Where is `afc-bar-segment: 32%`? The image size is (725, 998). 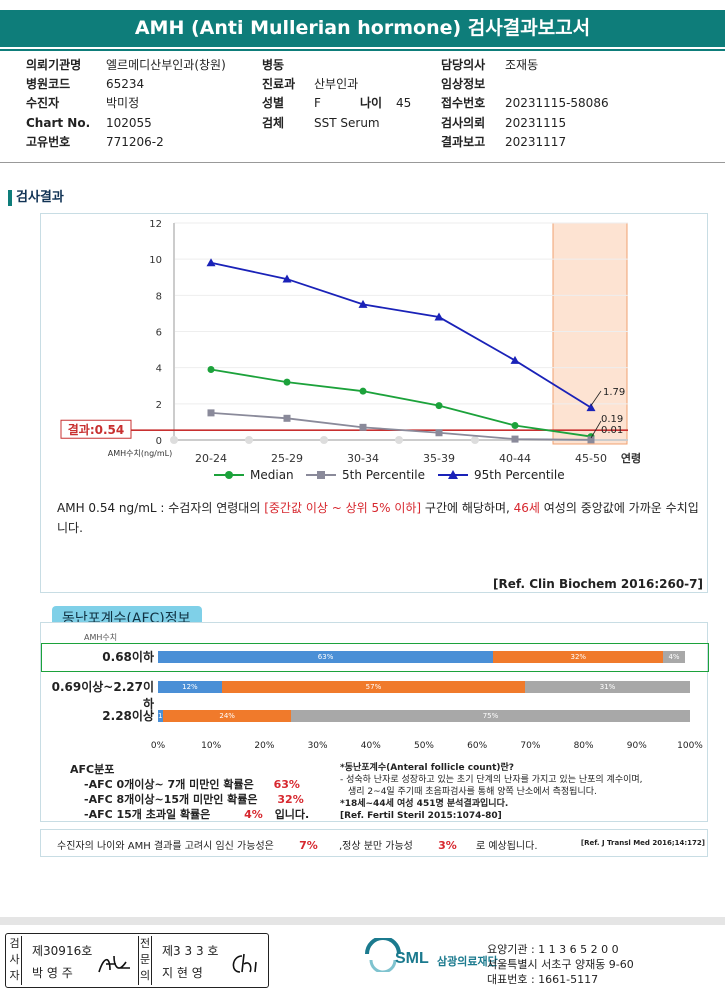 afc-bar-segment: 32% is located at coordinates (578, 657).